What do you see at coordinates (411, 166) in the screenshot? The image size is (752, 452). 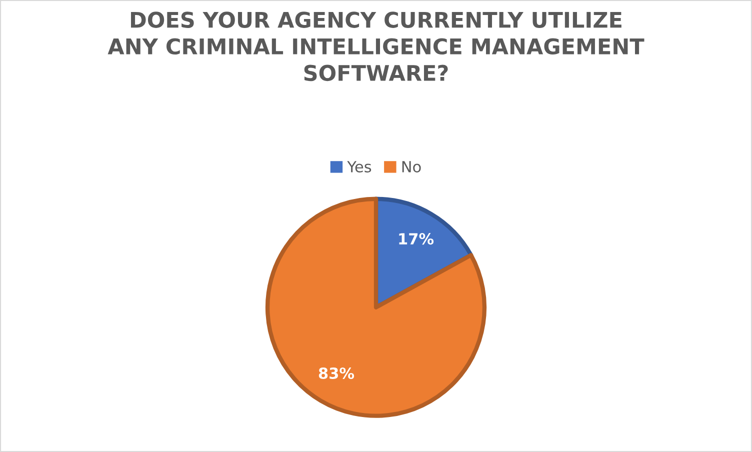 I see `legend-label: No` at bounding box center [411, 166].